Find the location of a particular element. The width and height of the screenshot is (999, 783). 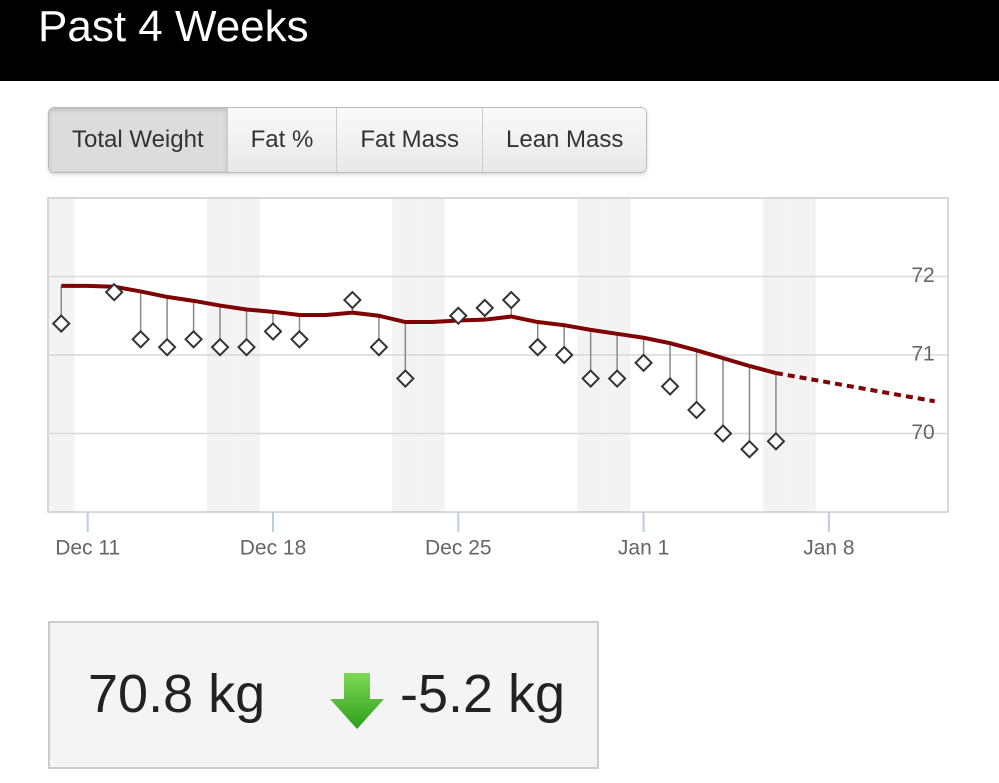

current-weight: 70.8 kg is located at coordinates (177, 694).